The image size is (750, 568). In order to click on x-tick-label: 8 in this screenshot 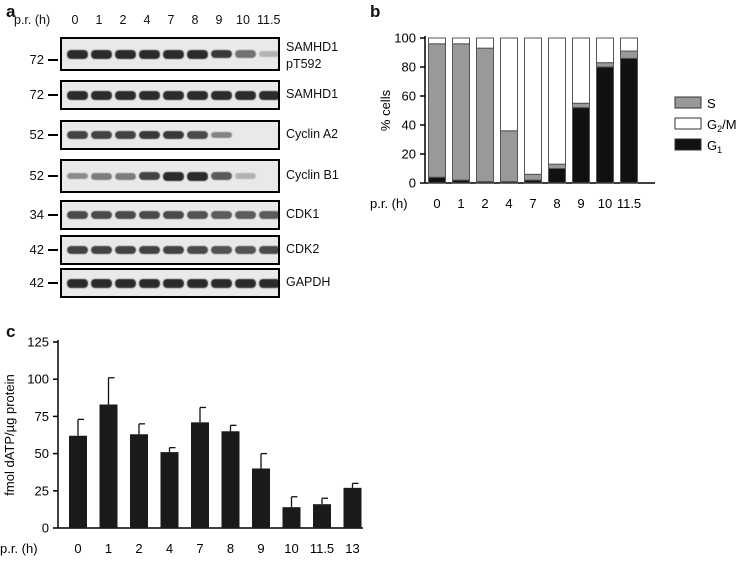, I will do `click(556, 203)`.